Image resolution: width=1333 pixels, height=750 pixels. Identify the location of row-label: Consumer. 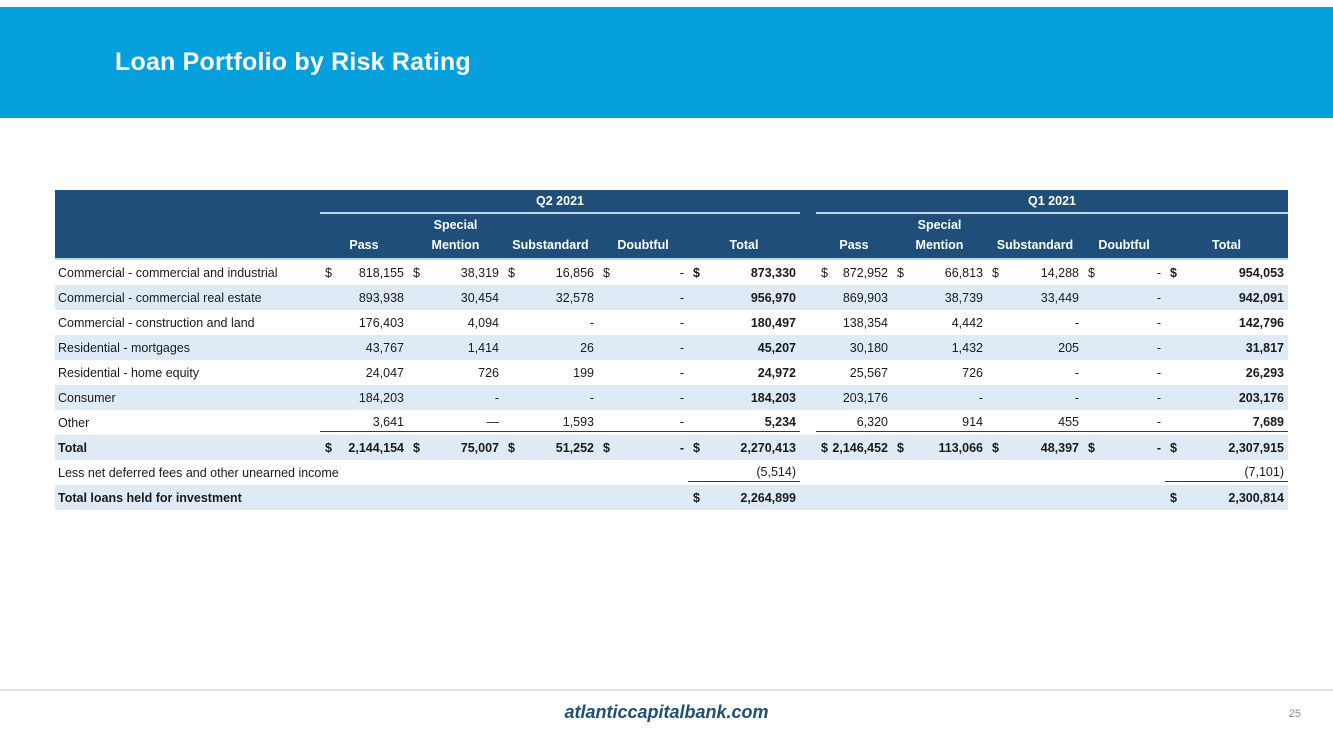
(87, 397).